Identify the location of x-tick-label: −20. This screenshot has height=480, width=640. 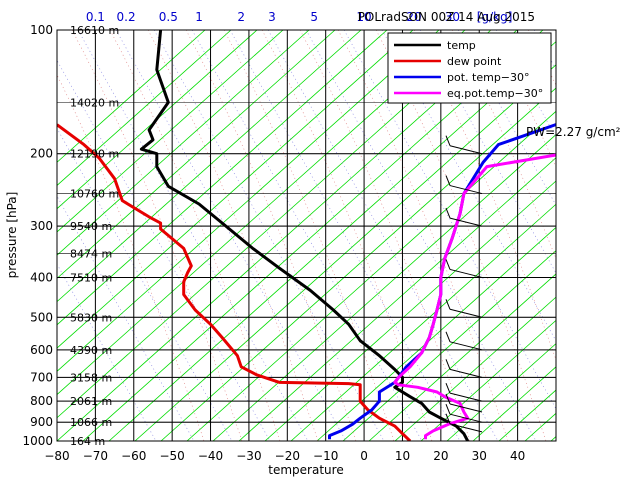
(287, 456).